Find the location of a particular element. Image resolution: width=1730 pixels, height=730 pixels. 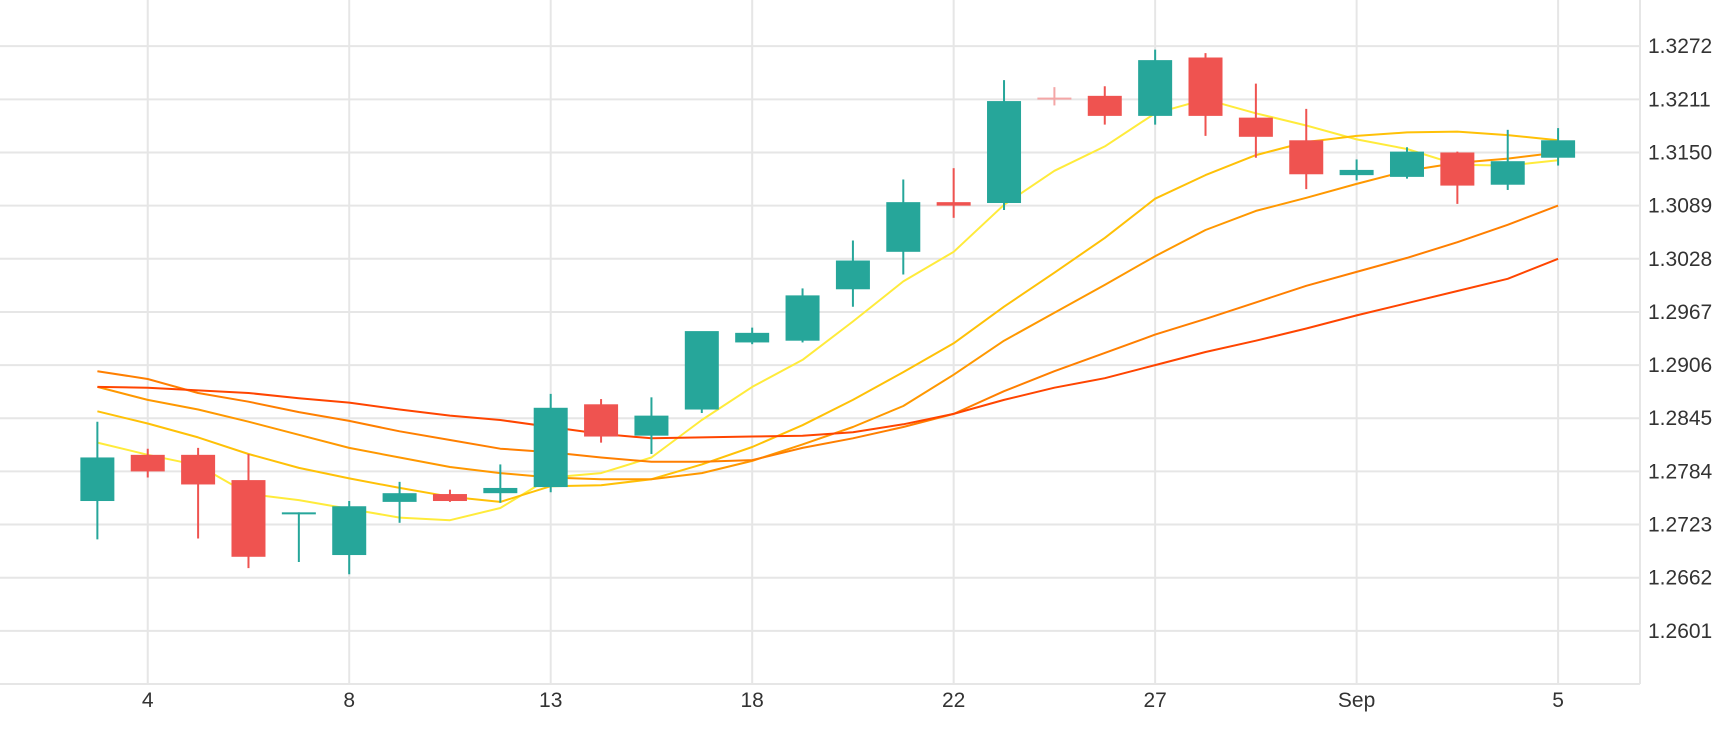

y-tick-label: 1.2967 is located at coordinates (1680, 312).